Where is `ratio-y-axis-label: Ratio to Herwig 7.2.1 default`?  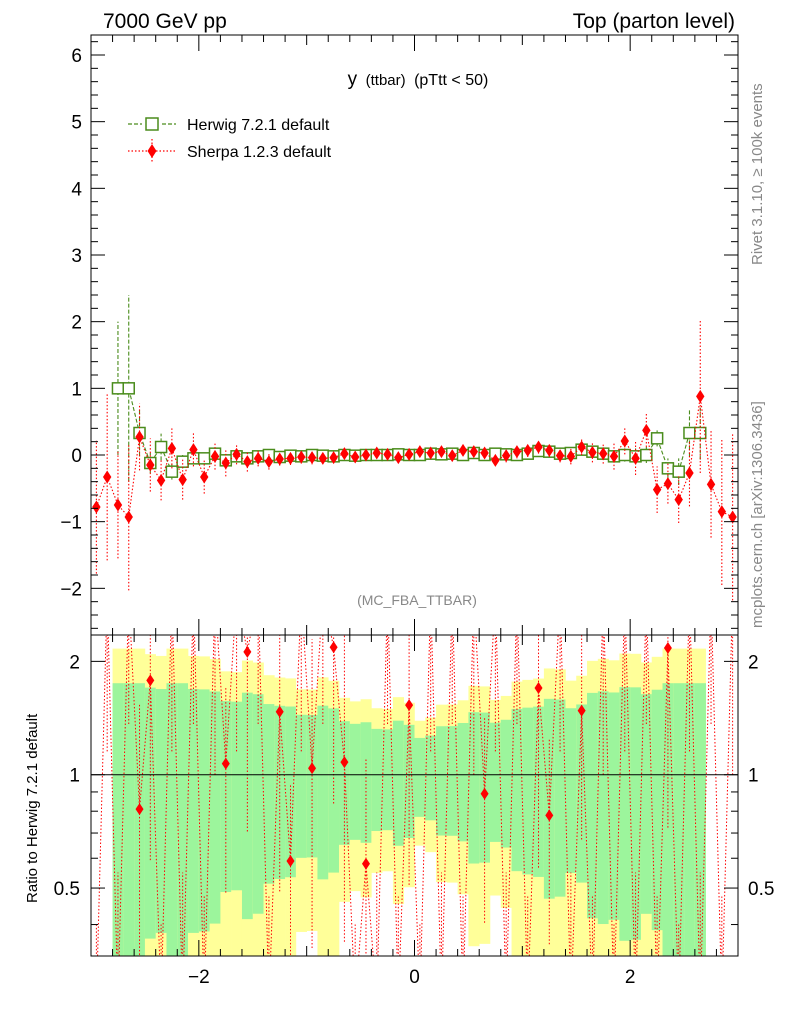 ratio-y-axis-label: Ratio to Herwig 7.2.1 default is located at coordinates (32, 808).